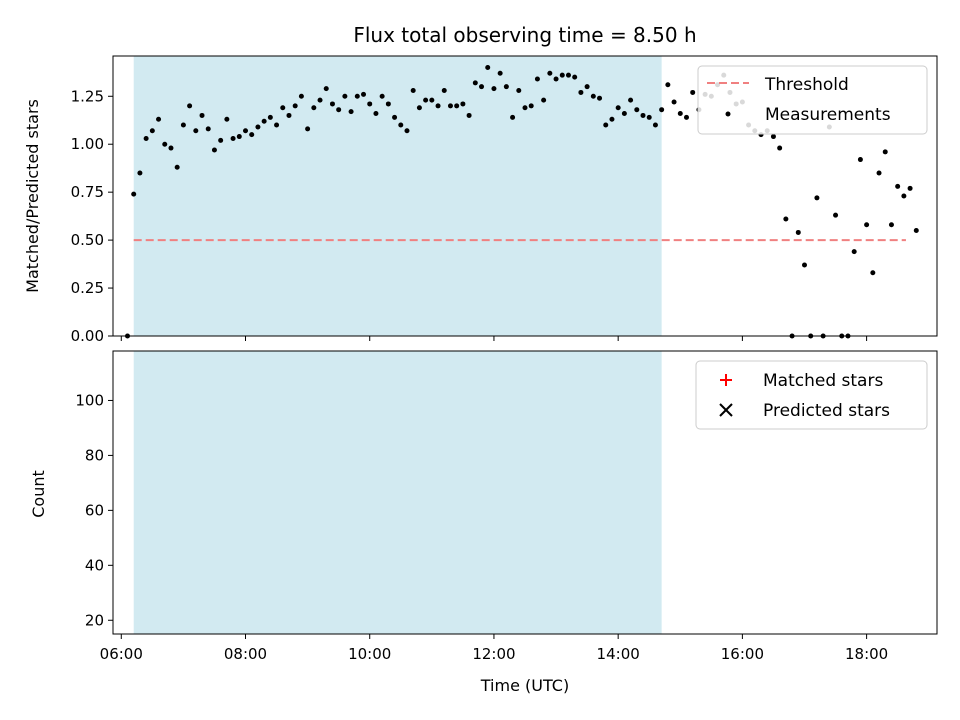 The width and height of the screenshot is (960, 720). I want to click on matched-legend-label: Matched stars, so click(823, 381).